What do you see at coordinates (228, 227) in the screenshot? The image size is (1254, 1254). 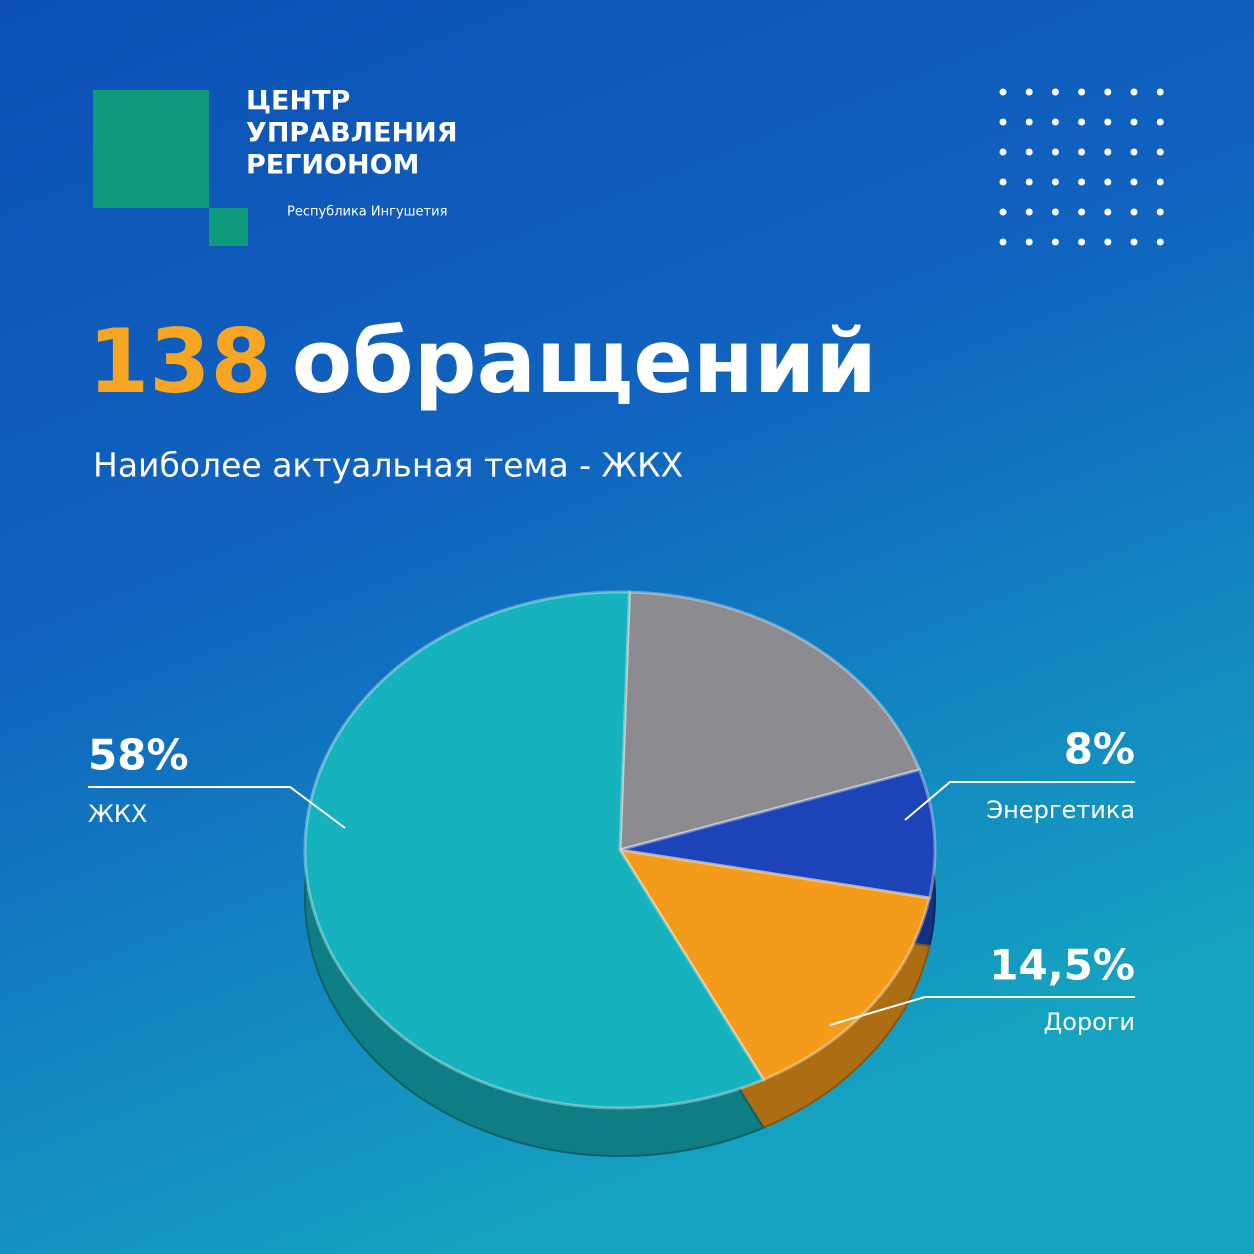 I see `logo-square-small` at bounding box center [228, 227].